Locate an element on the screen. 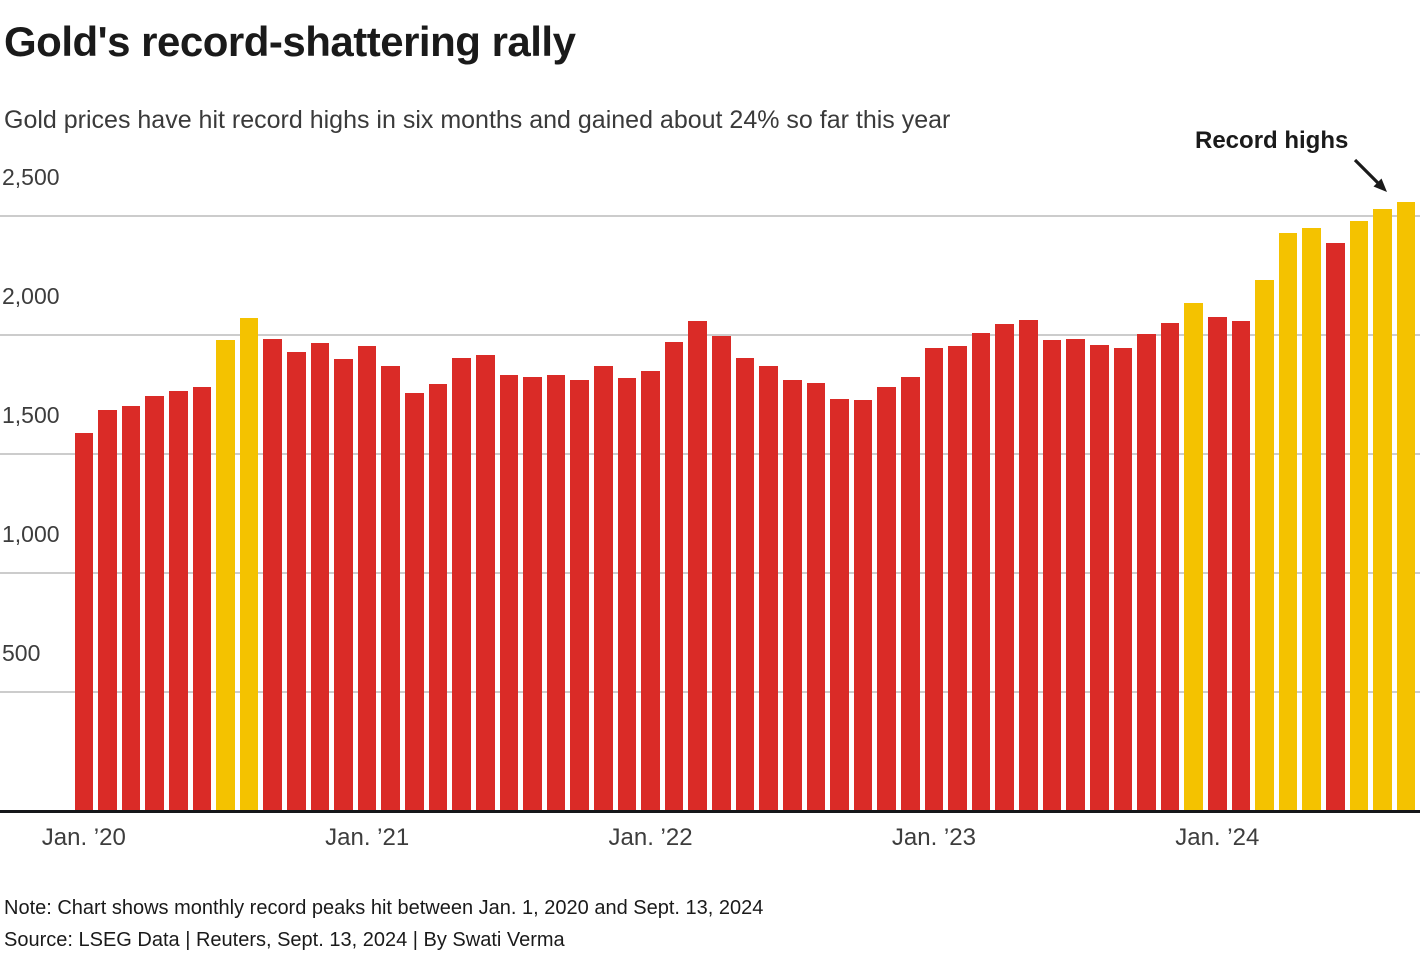 This screenshot has height=966, width=1420. bar-jul-2021 is located at coordinates (509, 593).